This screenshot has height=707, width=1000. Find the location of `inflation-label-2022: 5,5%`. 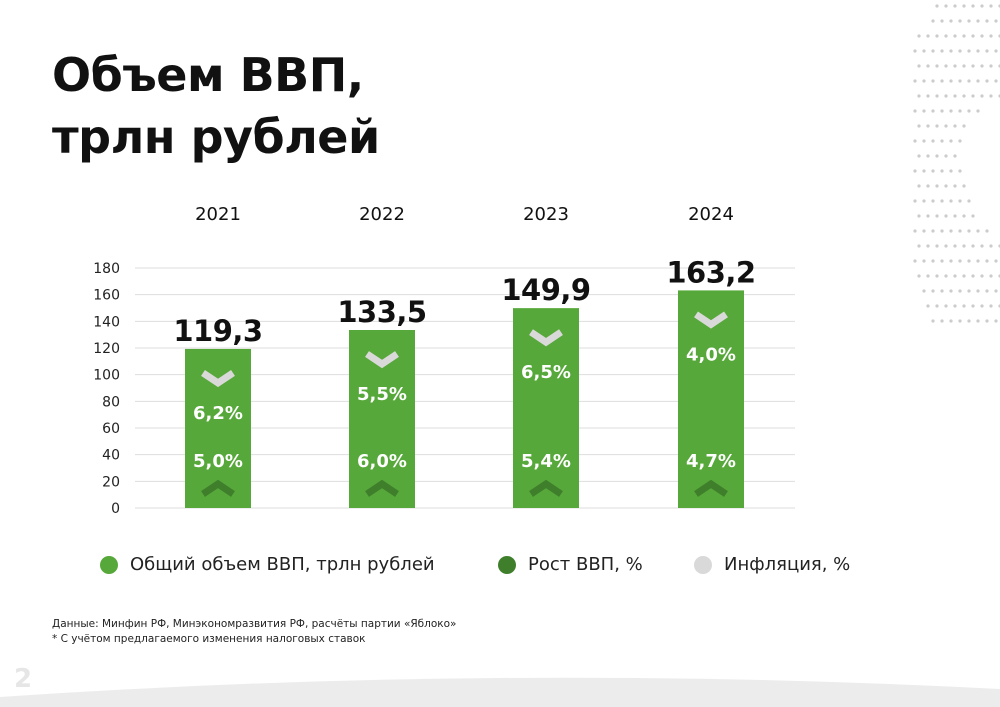

inflation-label-2022: 5,5% is located at coordinates (382, 394).